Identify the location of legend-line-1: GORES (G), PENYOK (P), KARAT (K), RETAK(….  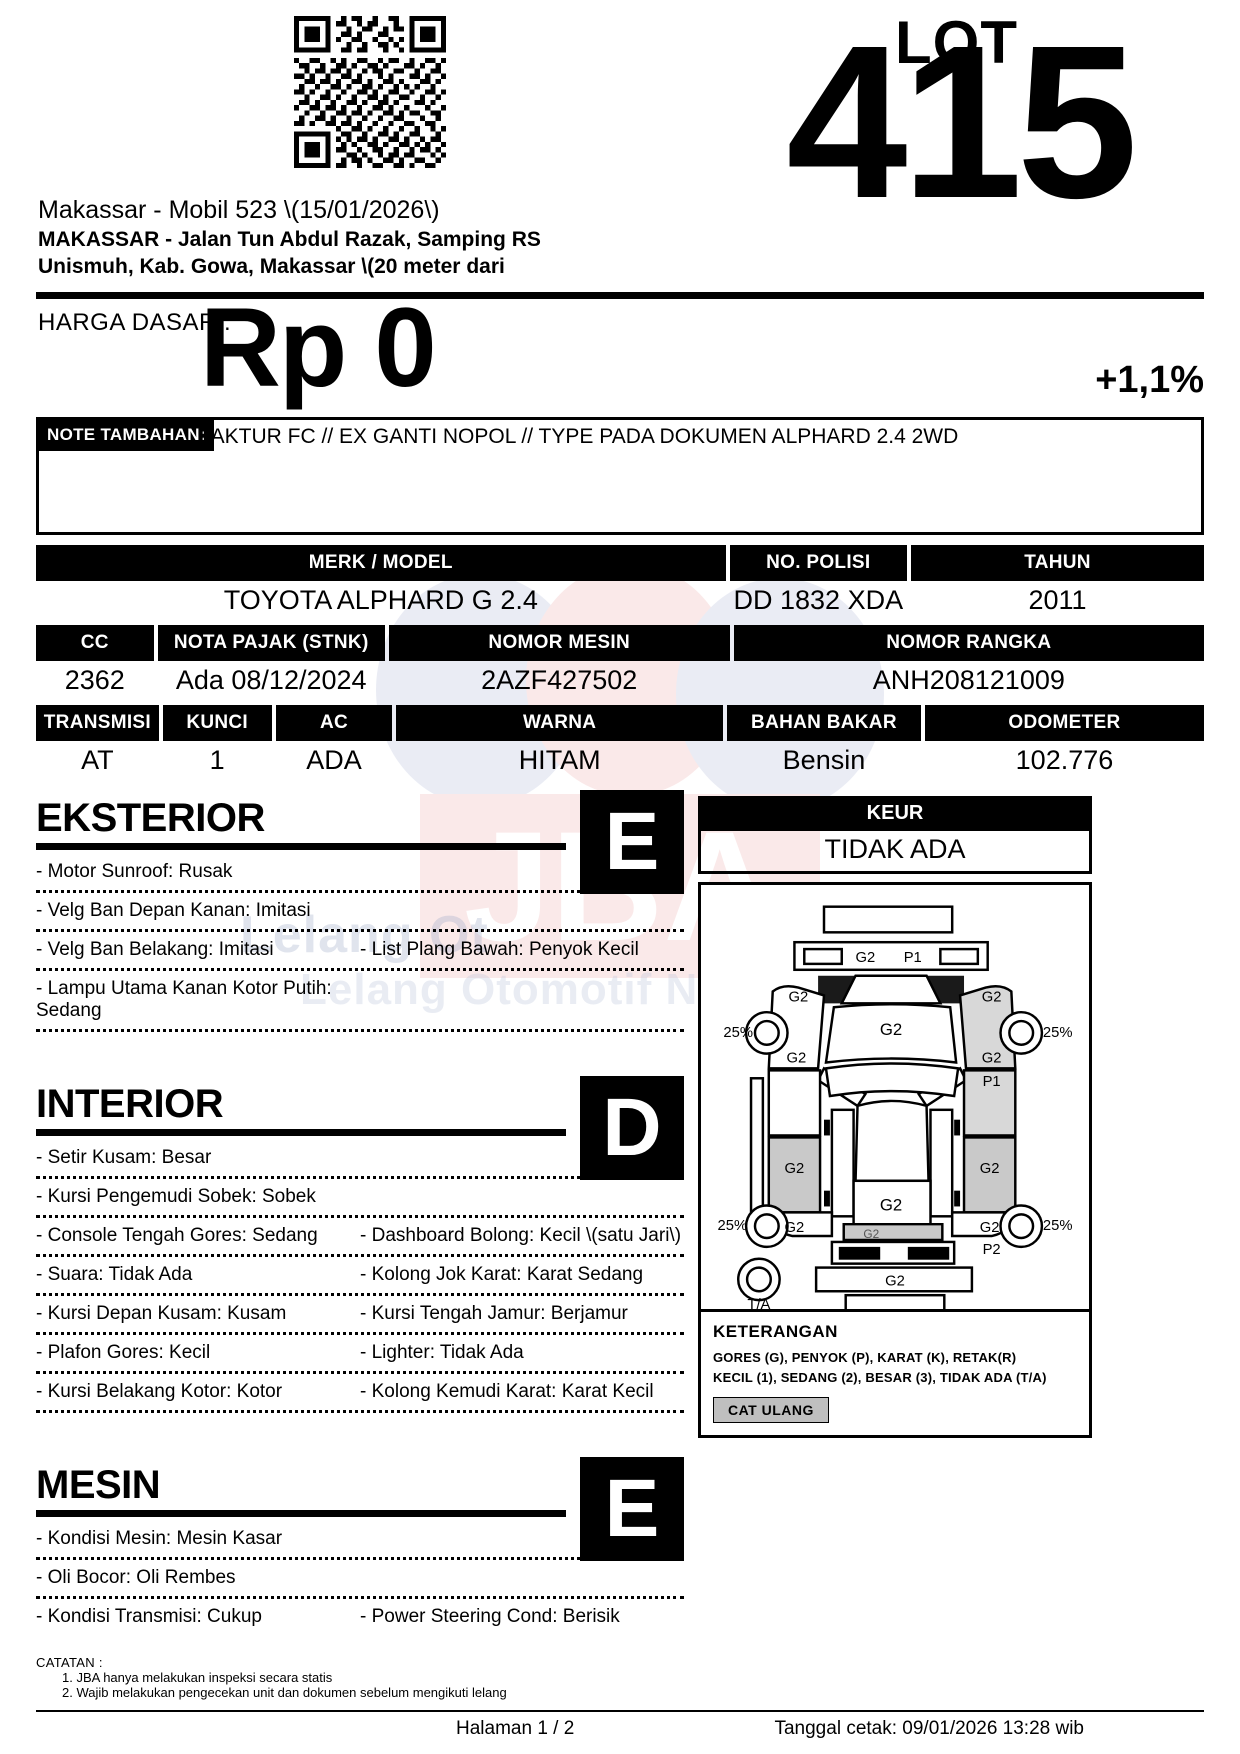
(865, 1357).